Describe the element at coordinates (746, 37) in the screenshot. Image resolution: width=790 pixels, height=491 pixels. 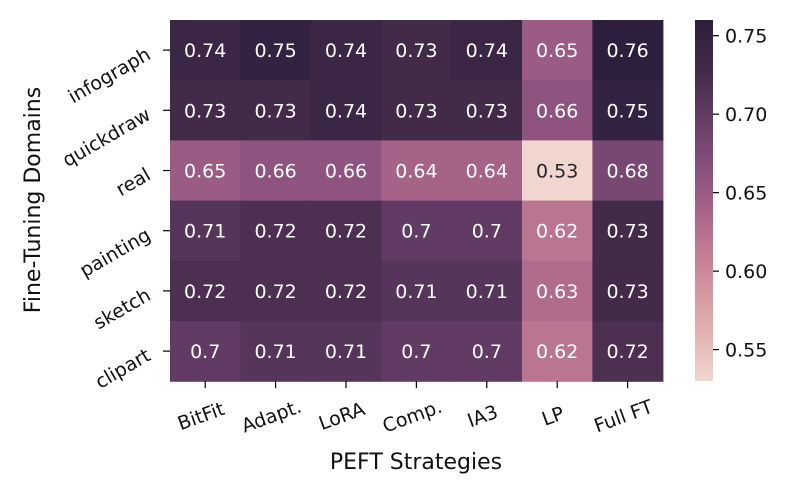
I see `colorbar-tick-label: 0.75` at that location.